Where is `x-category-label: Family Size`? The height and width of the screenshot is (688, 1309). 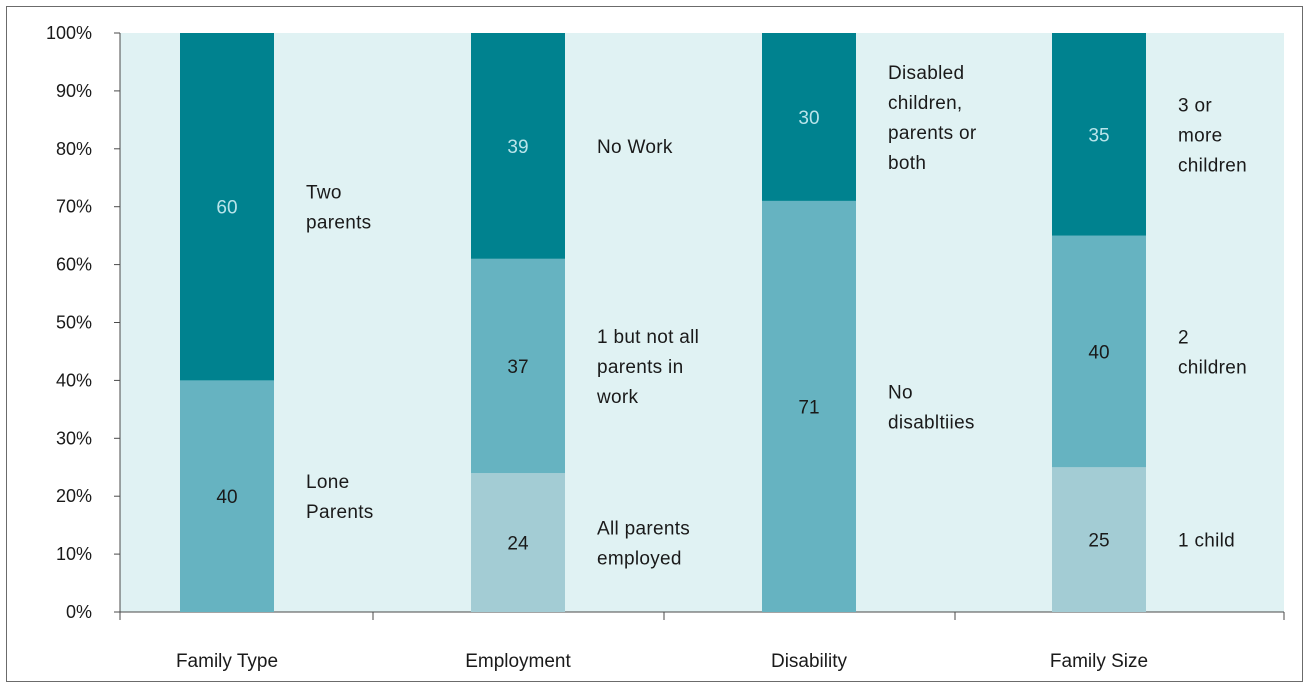 x-category-label: Family Size is located at coordinates (1099, 661).